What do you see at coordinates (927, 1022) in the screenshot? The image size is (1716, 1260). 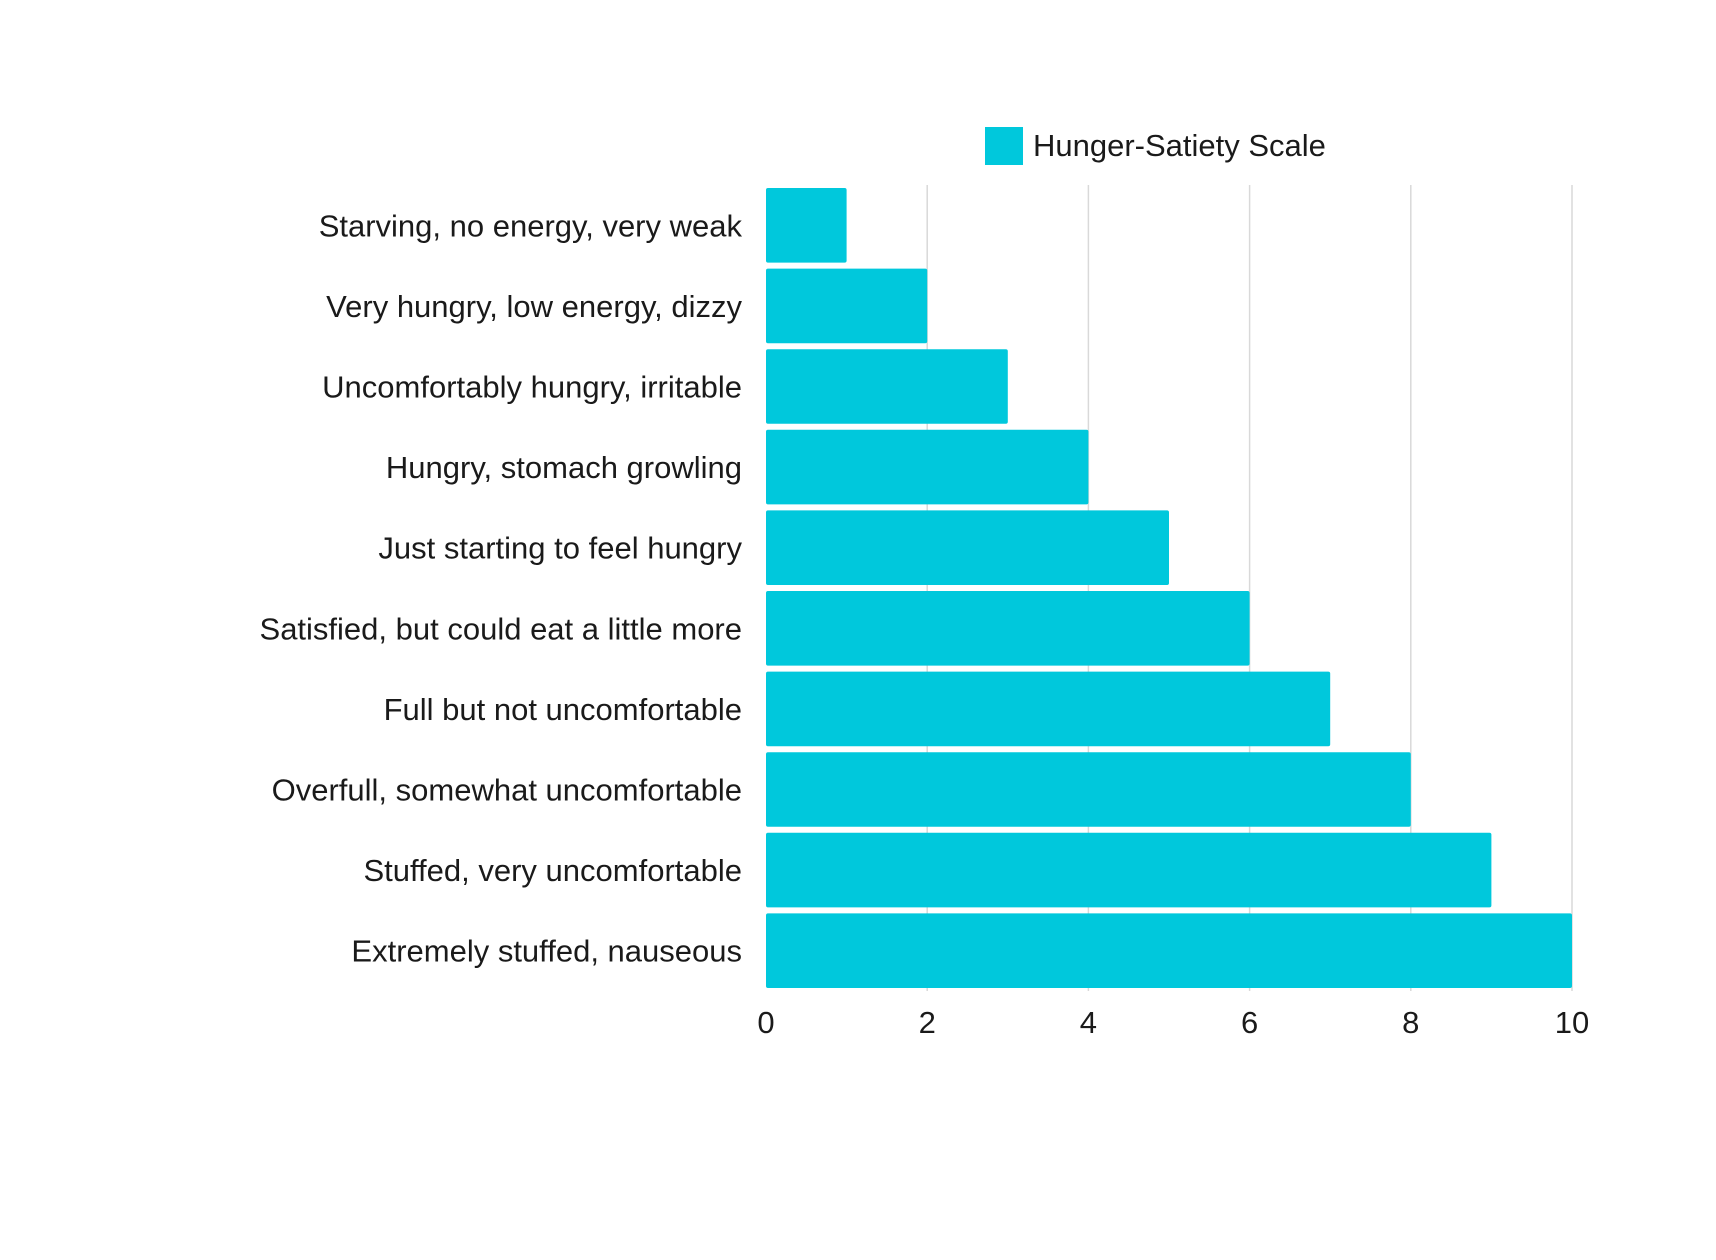 I see `x-tick-label: 2` at bounding box center [927, 1022].